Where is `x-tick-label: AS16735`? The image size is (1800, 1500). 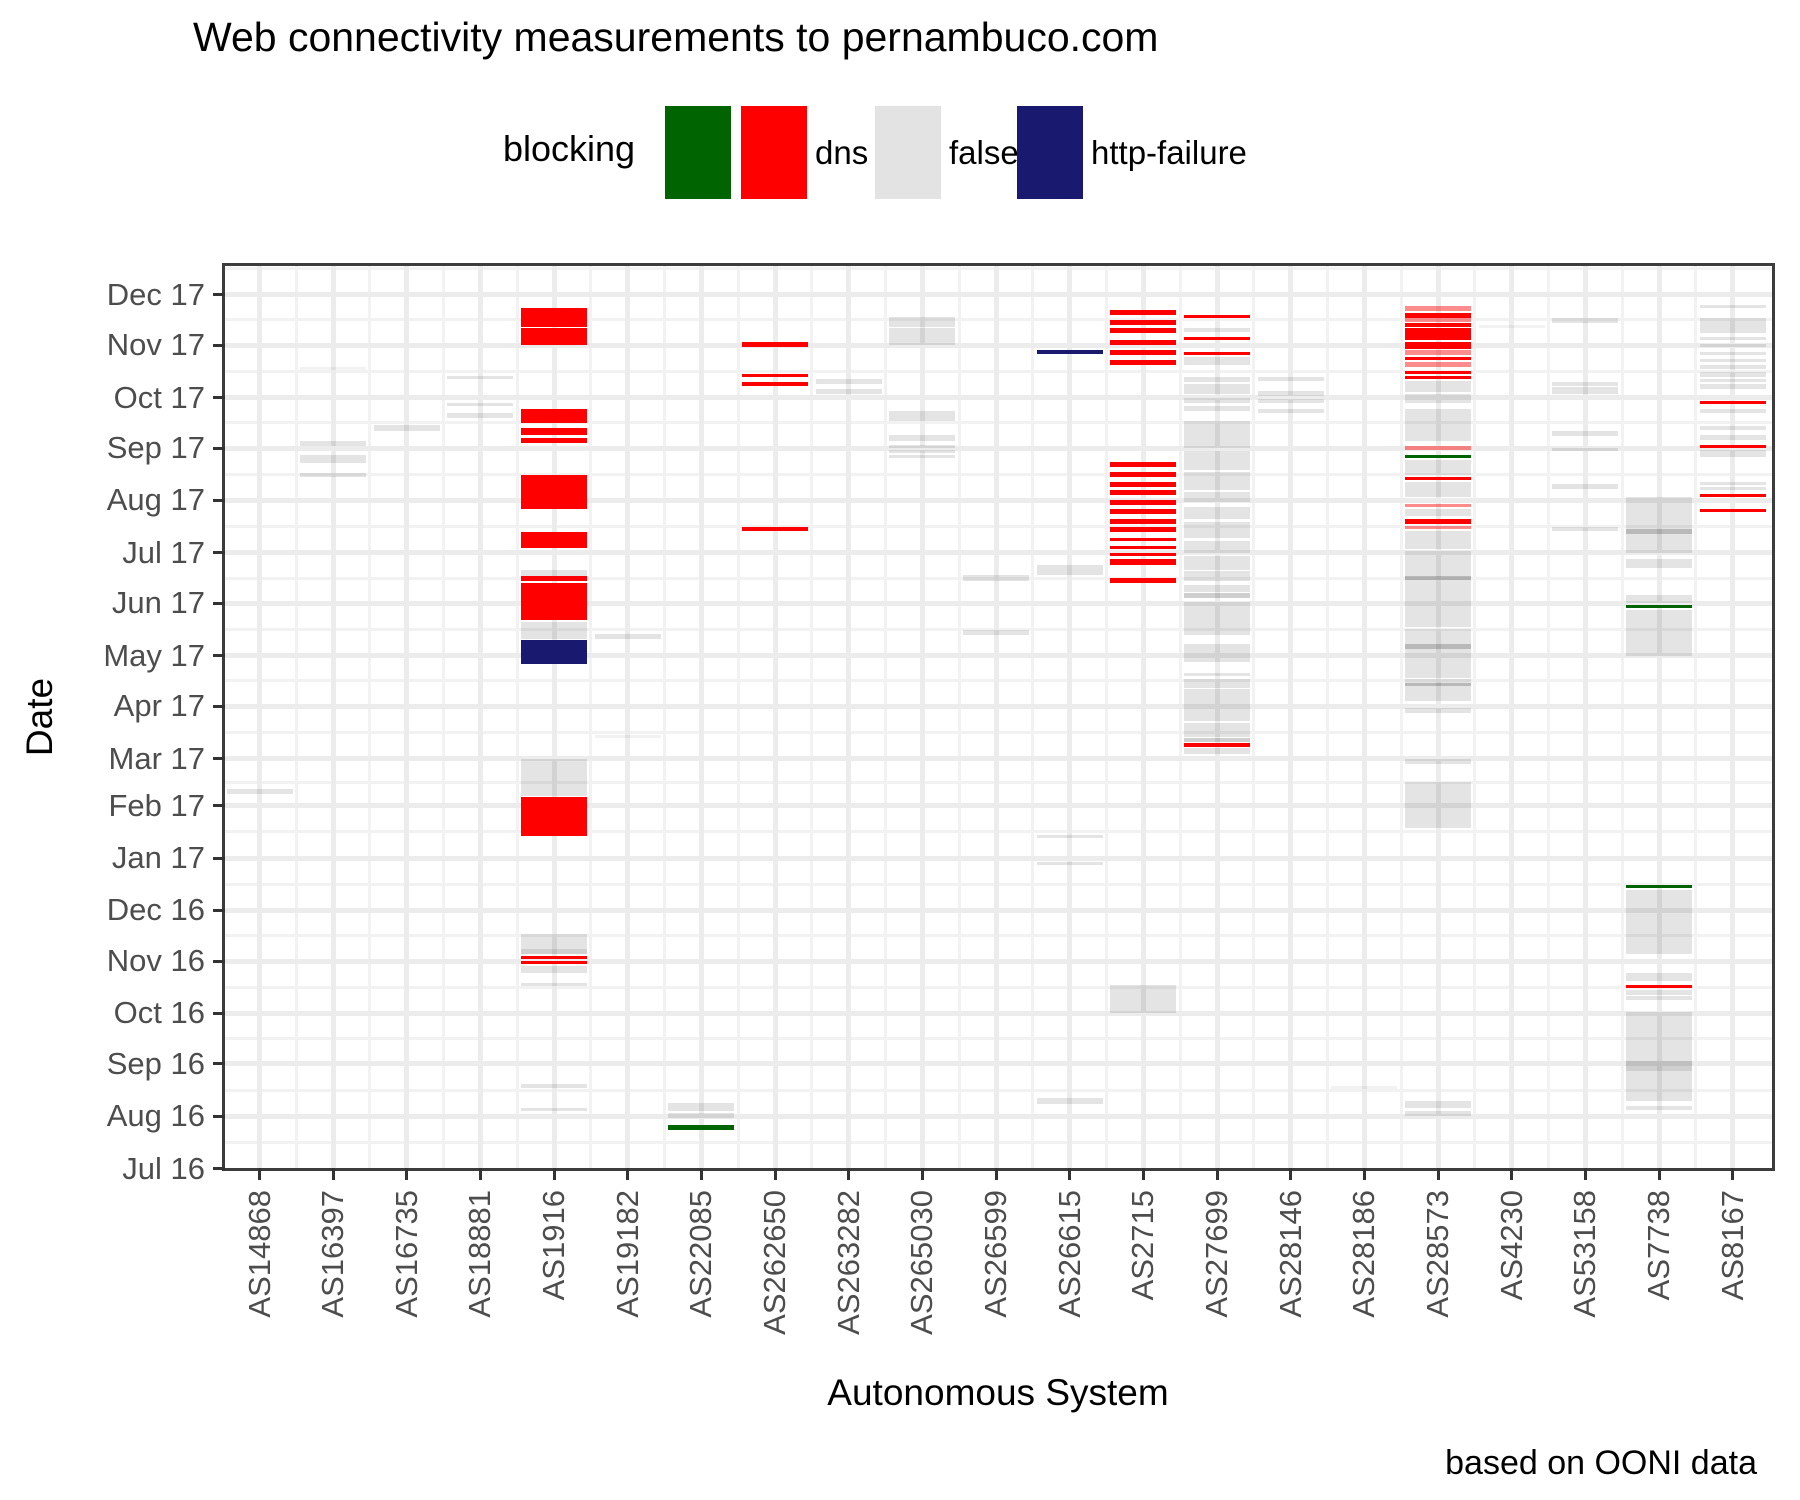 x-tick-label: AS16735 is located at coordinates (406, 1254).